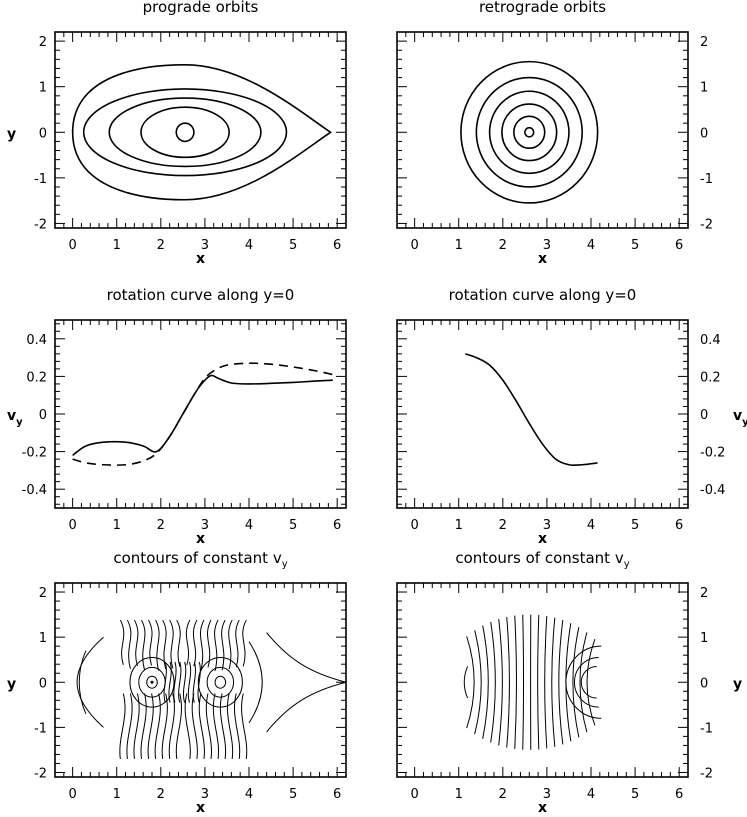  I want to click on contour-center-dot, so click(152, 682).